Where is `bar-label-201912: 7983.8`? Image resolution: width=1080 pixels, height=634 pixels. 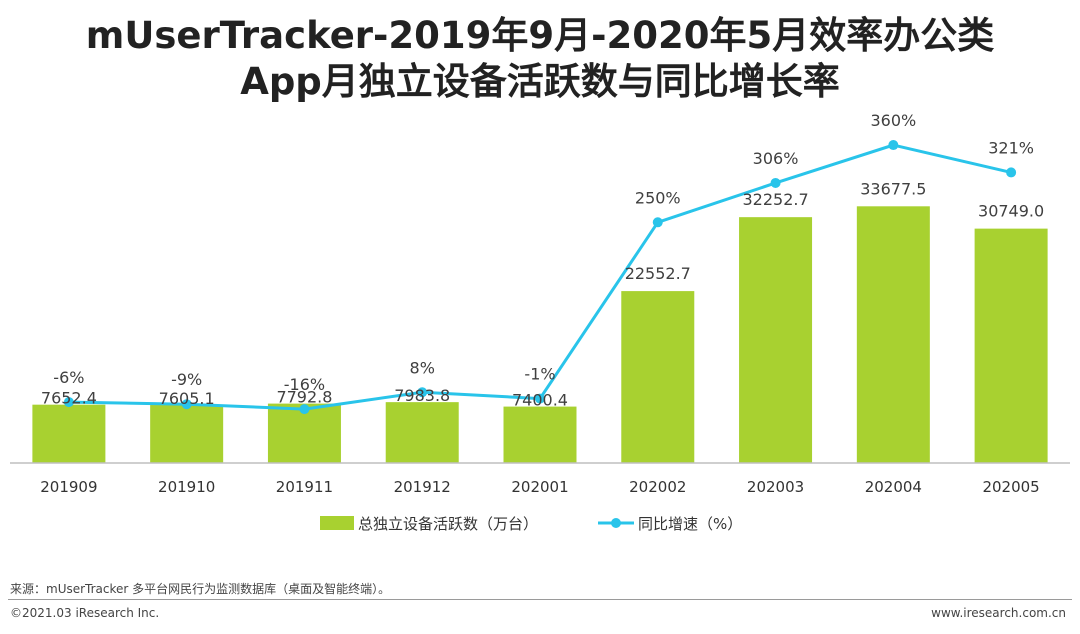
bar-label-201912: 7983.8 is located at coordinates (422, 395).